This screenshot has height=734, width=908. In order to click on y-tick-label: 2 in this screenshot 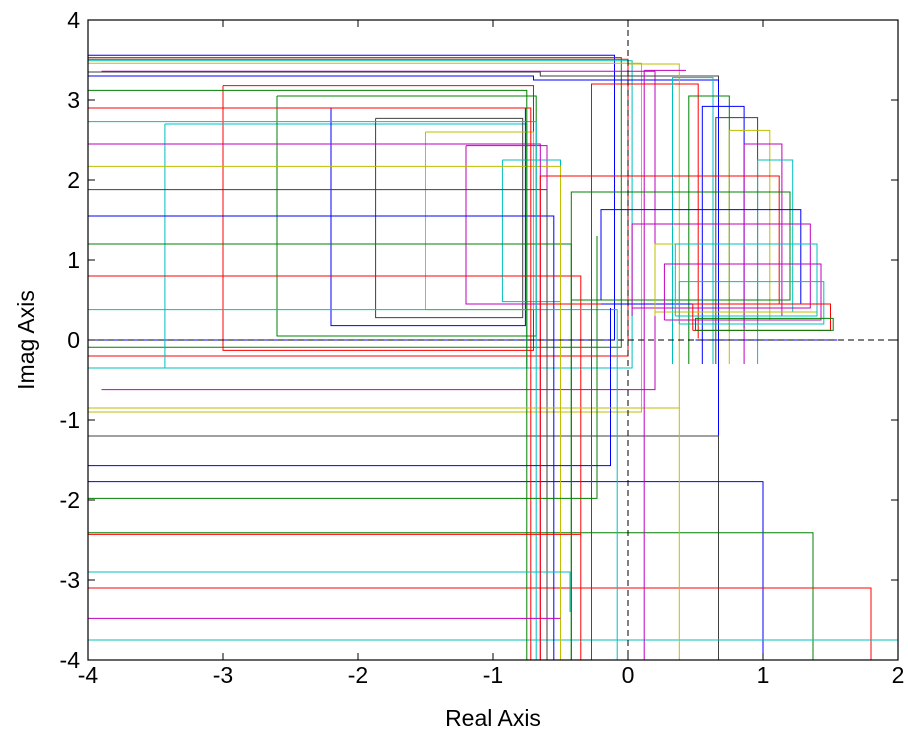, I will do `click(73, 180)`.